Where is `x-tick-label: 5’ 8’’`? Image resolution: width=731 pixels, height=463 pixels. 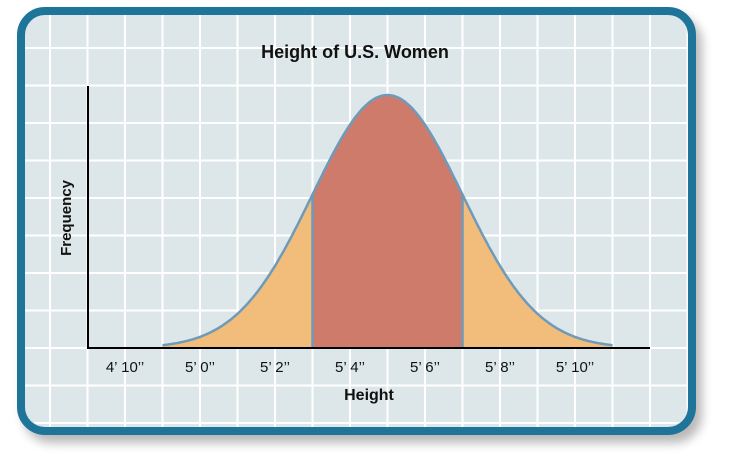 x-tick-label: 5’ 8’’ is located at coordinates (500, 367).